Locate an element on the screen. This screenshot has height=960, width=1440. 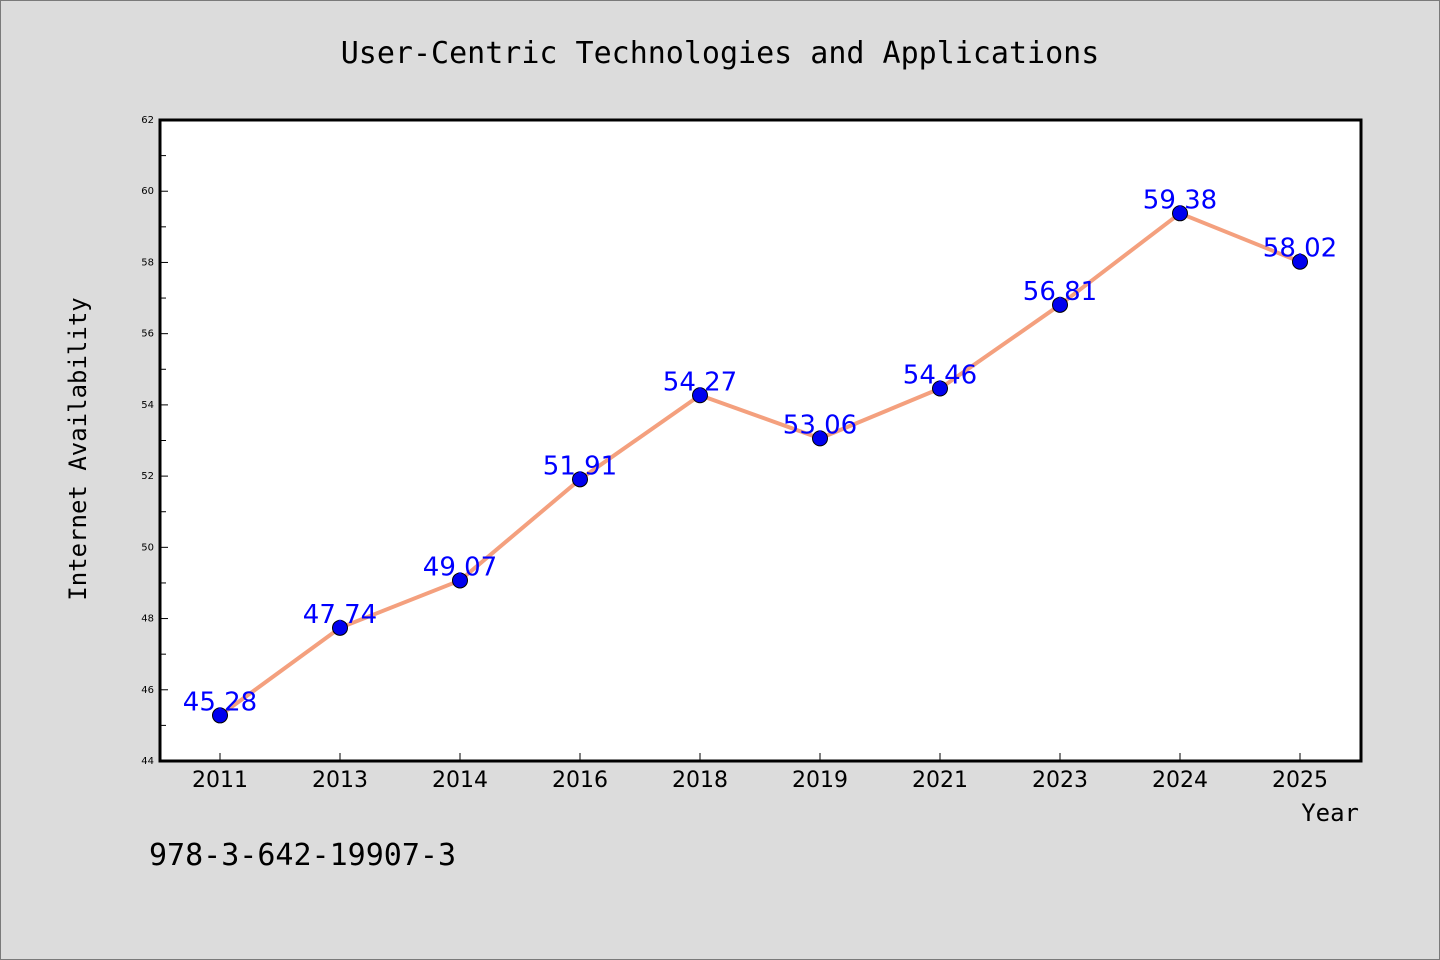
data-label: 51.91 is located at coordinates (580, 466).